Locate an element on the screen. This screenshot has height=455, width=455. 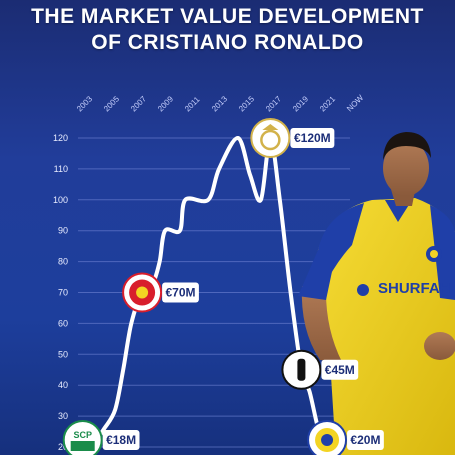
y-tick-label: 60 is located at coordinates (63, 323).